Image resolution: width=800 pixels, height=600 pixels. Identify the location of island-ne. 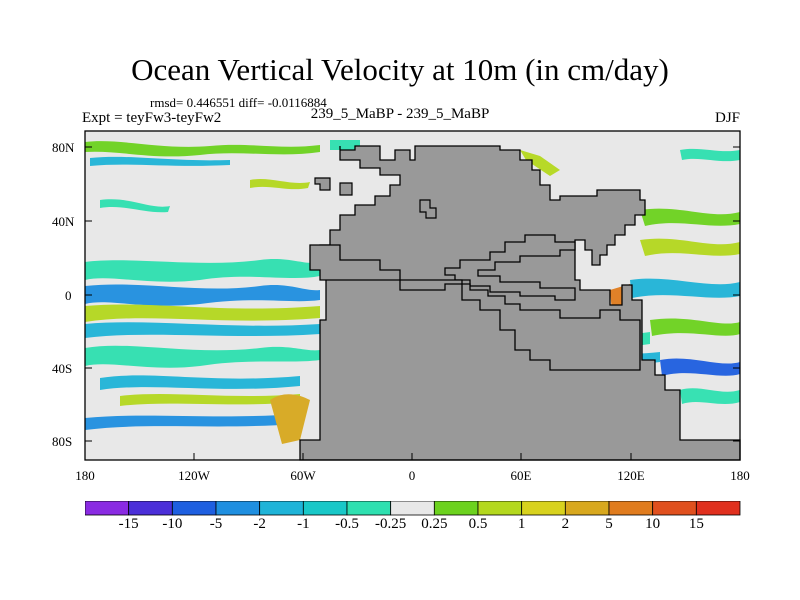
(428, 209).